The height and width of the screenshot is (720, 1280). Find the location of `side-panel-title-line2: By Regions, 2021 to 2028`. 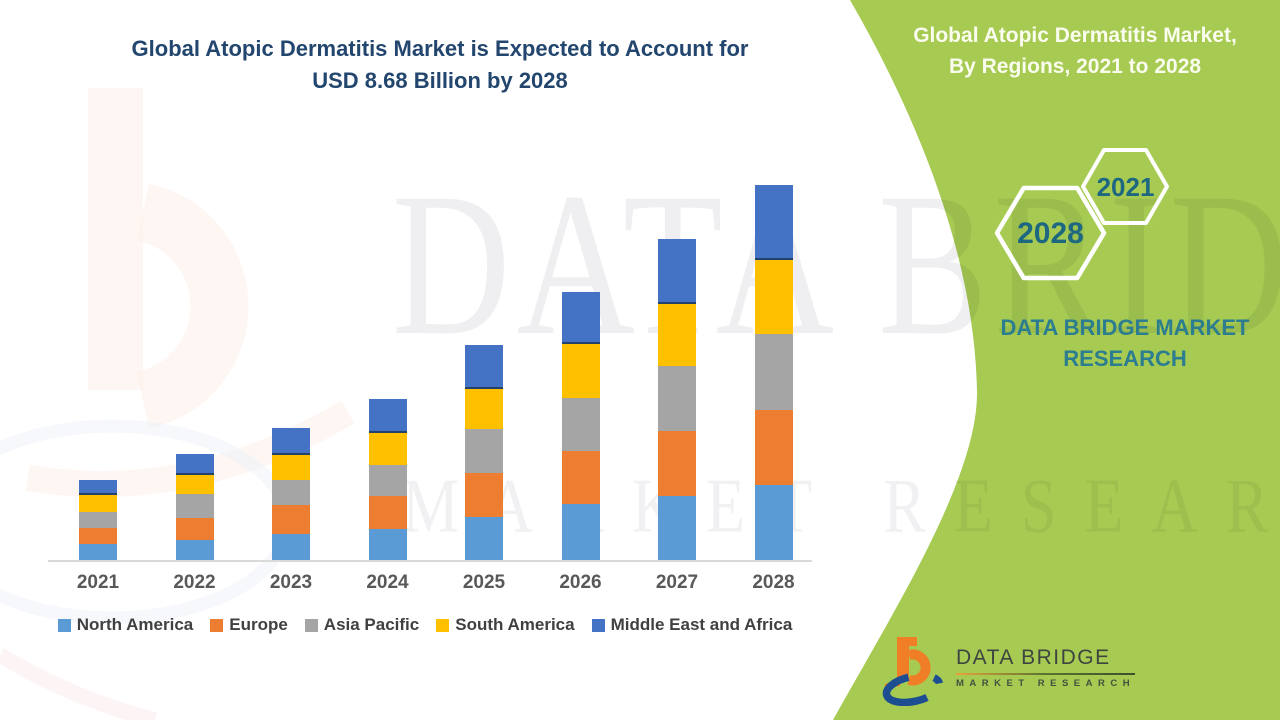

side-panel-title-line2: By Regions, 2021 to 2028 is located at coordinates (1075, 66).